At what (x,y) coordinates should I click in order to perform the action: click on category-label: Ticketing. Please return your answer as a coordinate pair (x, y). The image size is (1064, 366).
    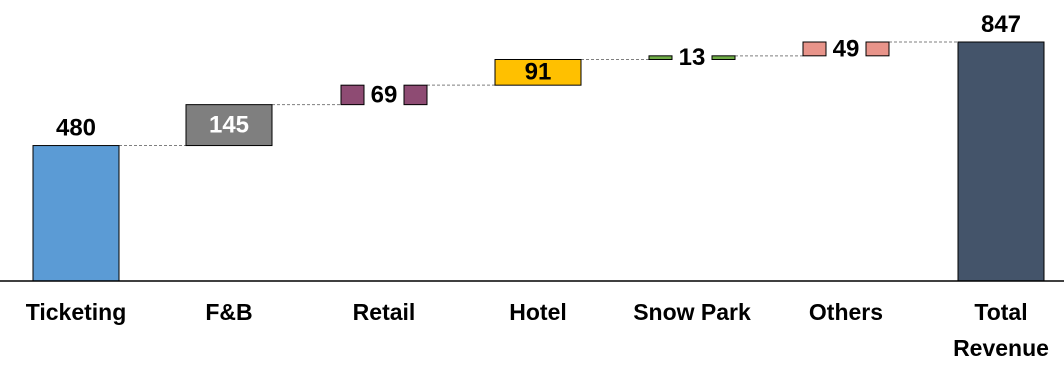
    Looking at the image, I should click on (76, 312).